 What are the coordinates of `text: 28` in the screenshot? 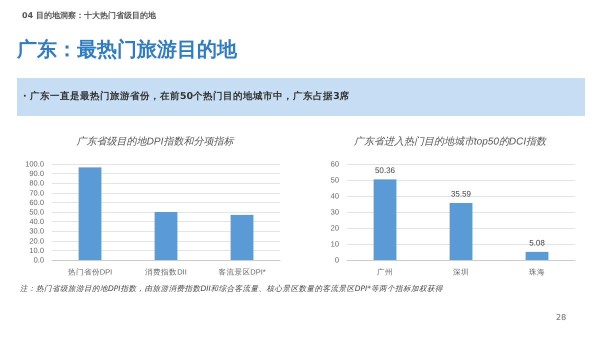 It's located at (561, 317).